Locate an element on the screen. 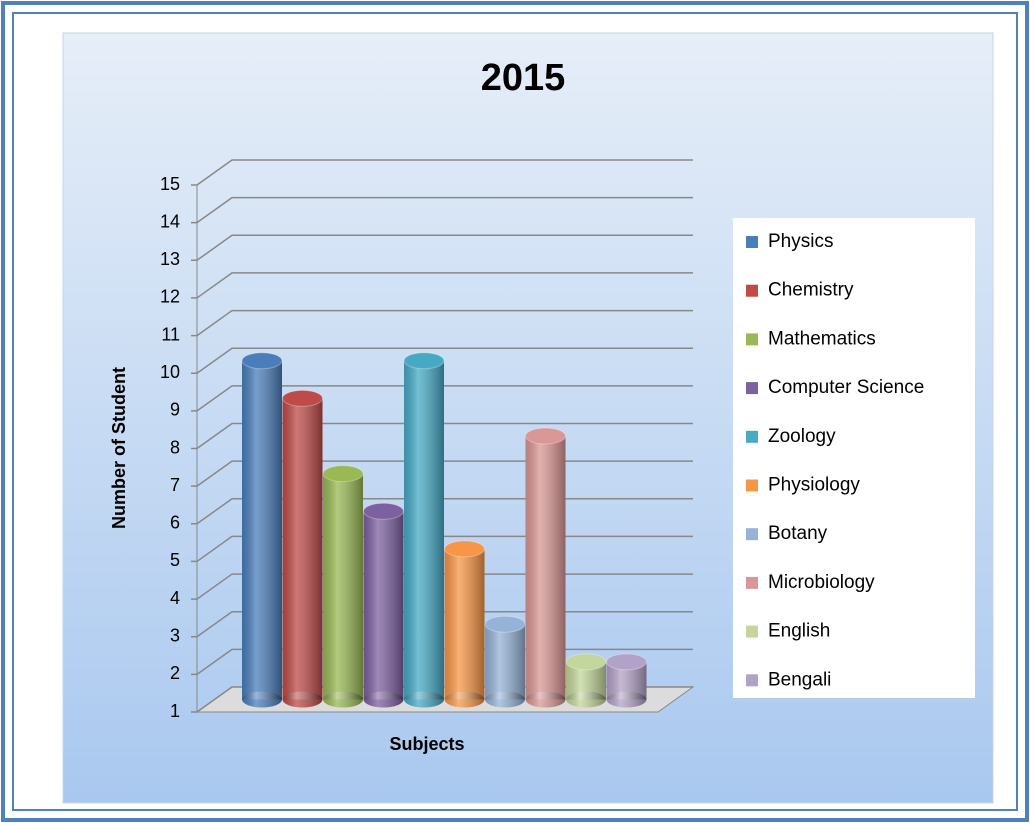 The height and width of the screenshot is (823, 1030). y-tick-label: 15 is located at coordinates (170, 184).